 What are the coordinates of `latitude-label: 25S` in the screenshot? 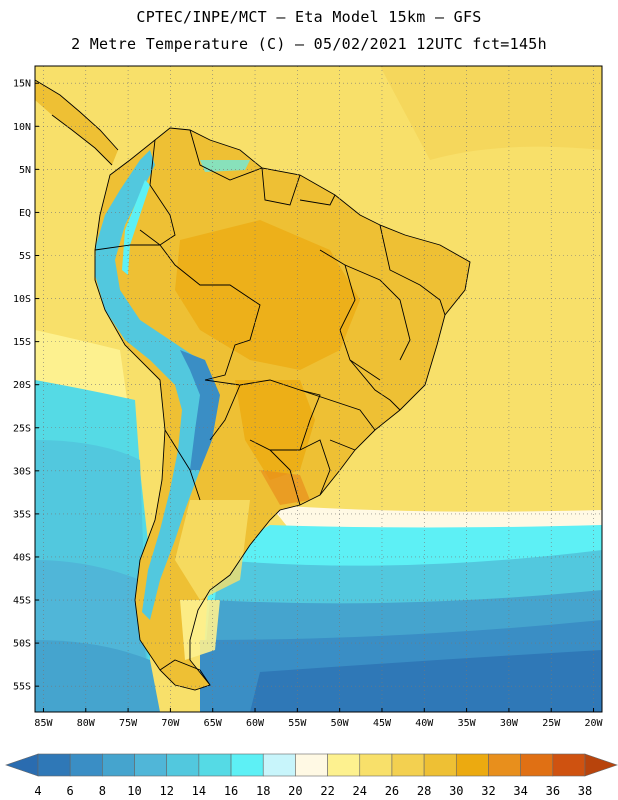 It's located at (22, 428).